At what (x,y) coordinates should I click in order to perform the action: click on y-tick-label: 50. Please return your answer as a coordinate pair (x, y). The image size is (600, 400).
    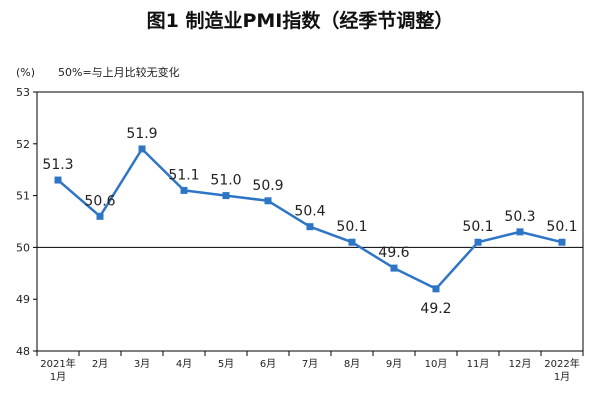
    Looking at the image, I should click on (23, 247).